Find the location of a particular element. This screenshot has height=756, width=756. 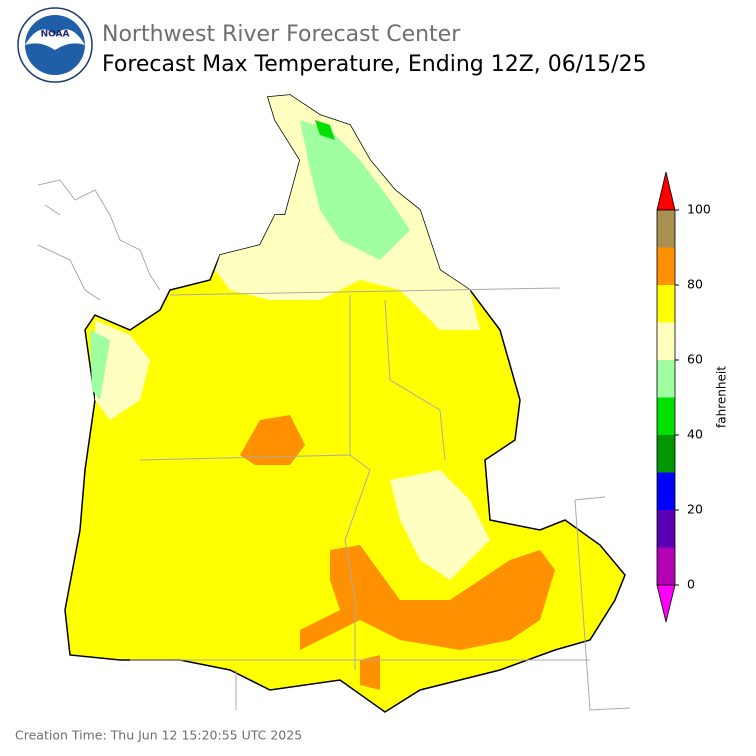

colorbar-tick-label: 60 is located at coordinates (695, 359).